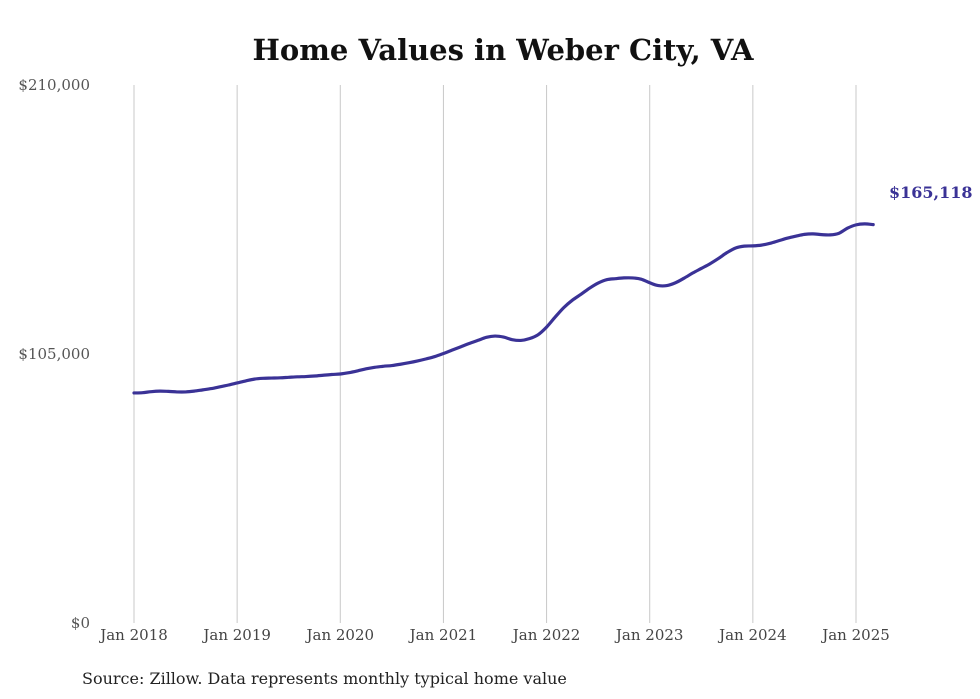 The height and width of the screenshot is (699, 980). Describe the element at coordinates (236, 635) in the screenshot. I see `x-tick-label: Jan 2019` at that location.